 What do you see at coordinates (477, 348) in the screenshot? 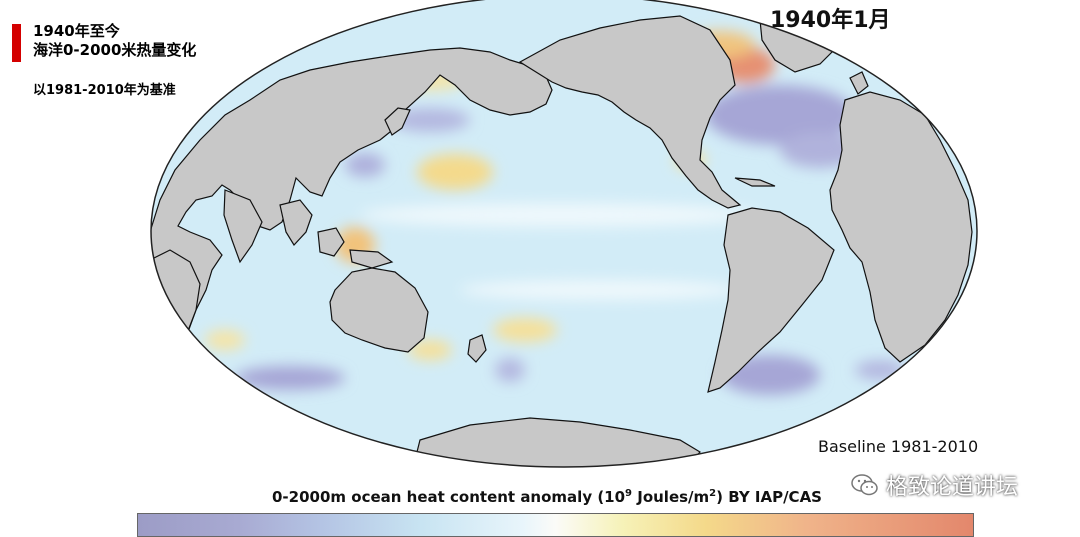
I see `new-zealand-landmass` at bounding box center [477, 348].